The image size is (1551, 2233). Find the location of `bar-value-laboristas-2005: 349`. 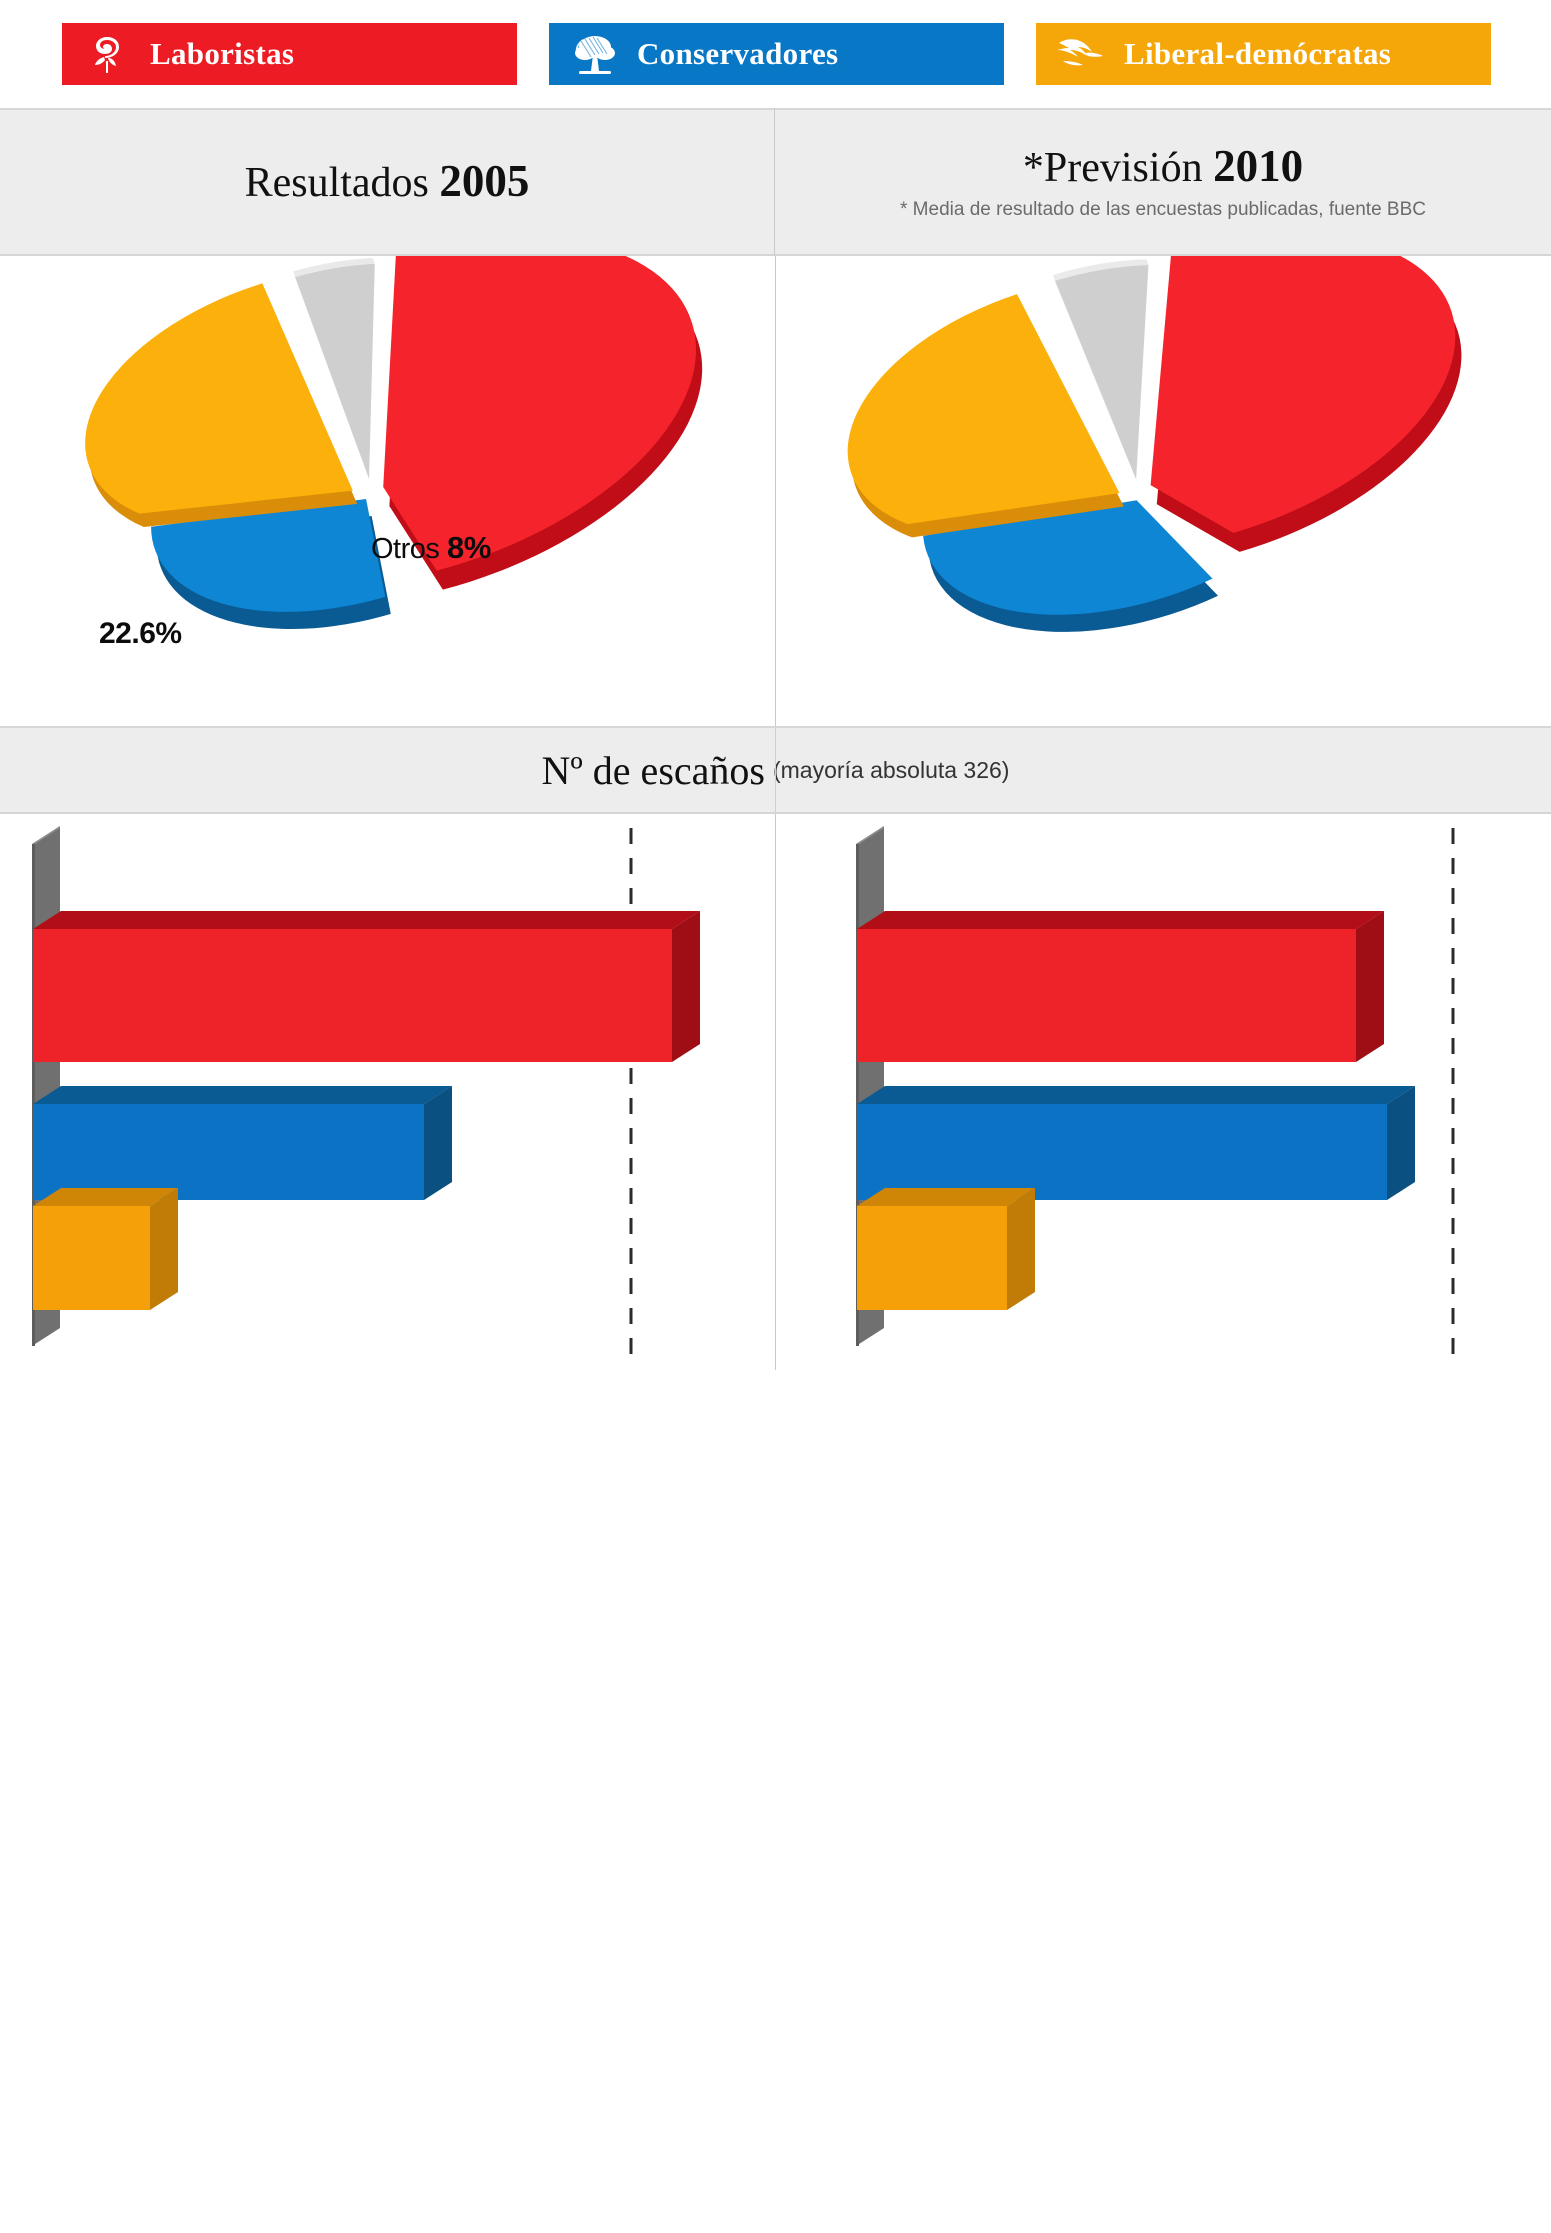

bar-value-laboristas-2005: 349 is located at coordinates (629, 1971).